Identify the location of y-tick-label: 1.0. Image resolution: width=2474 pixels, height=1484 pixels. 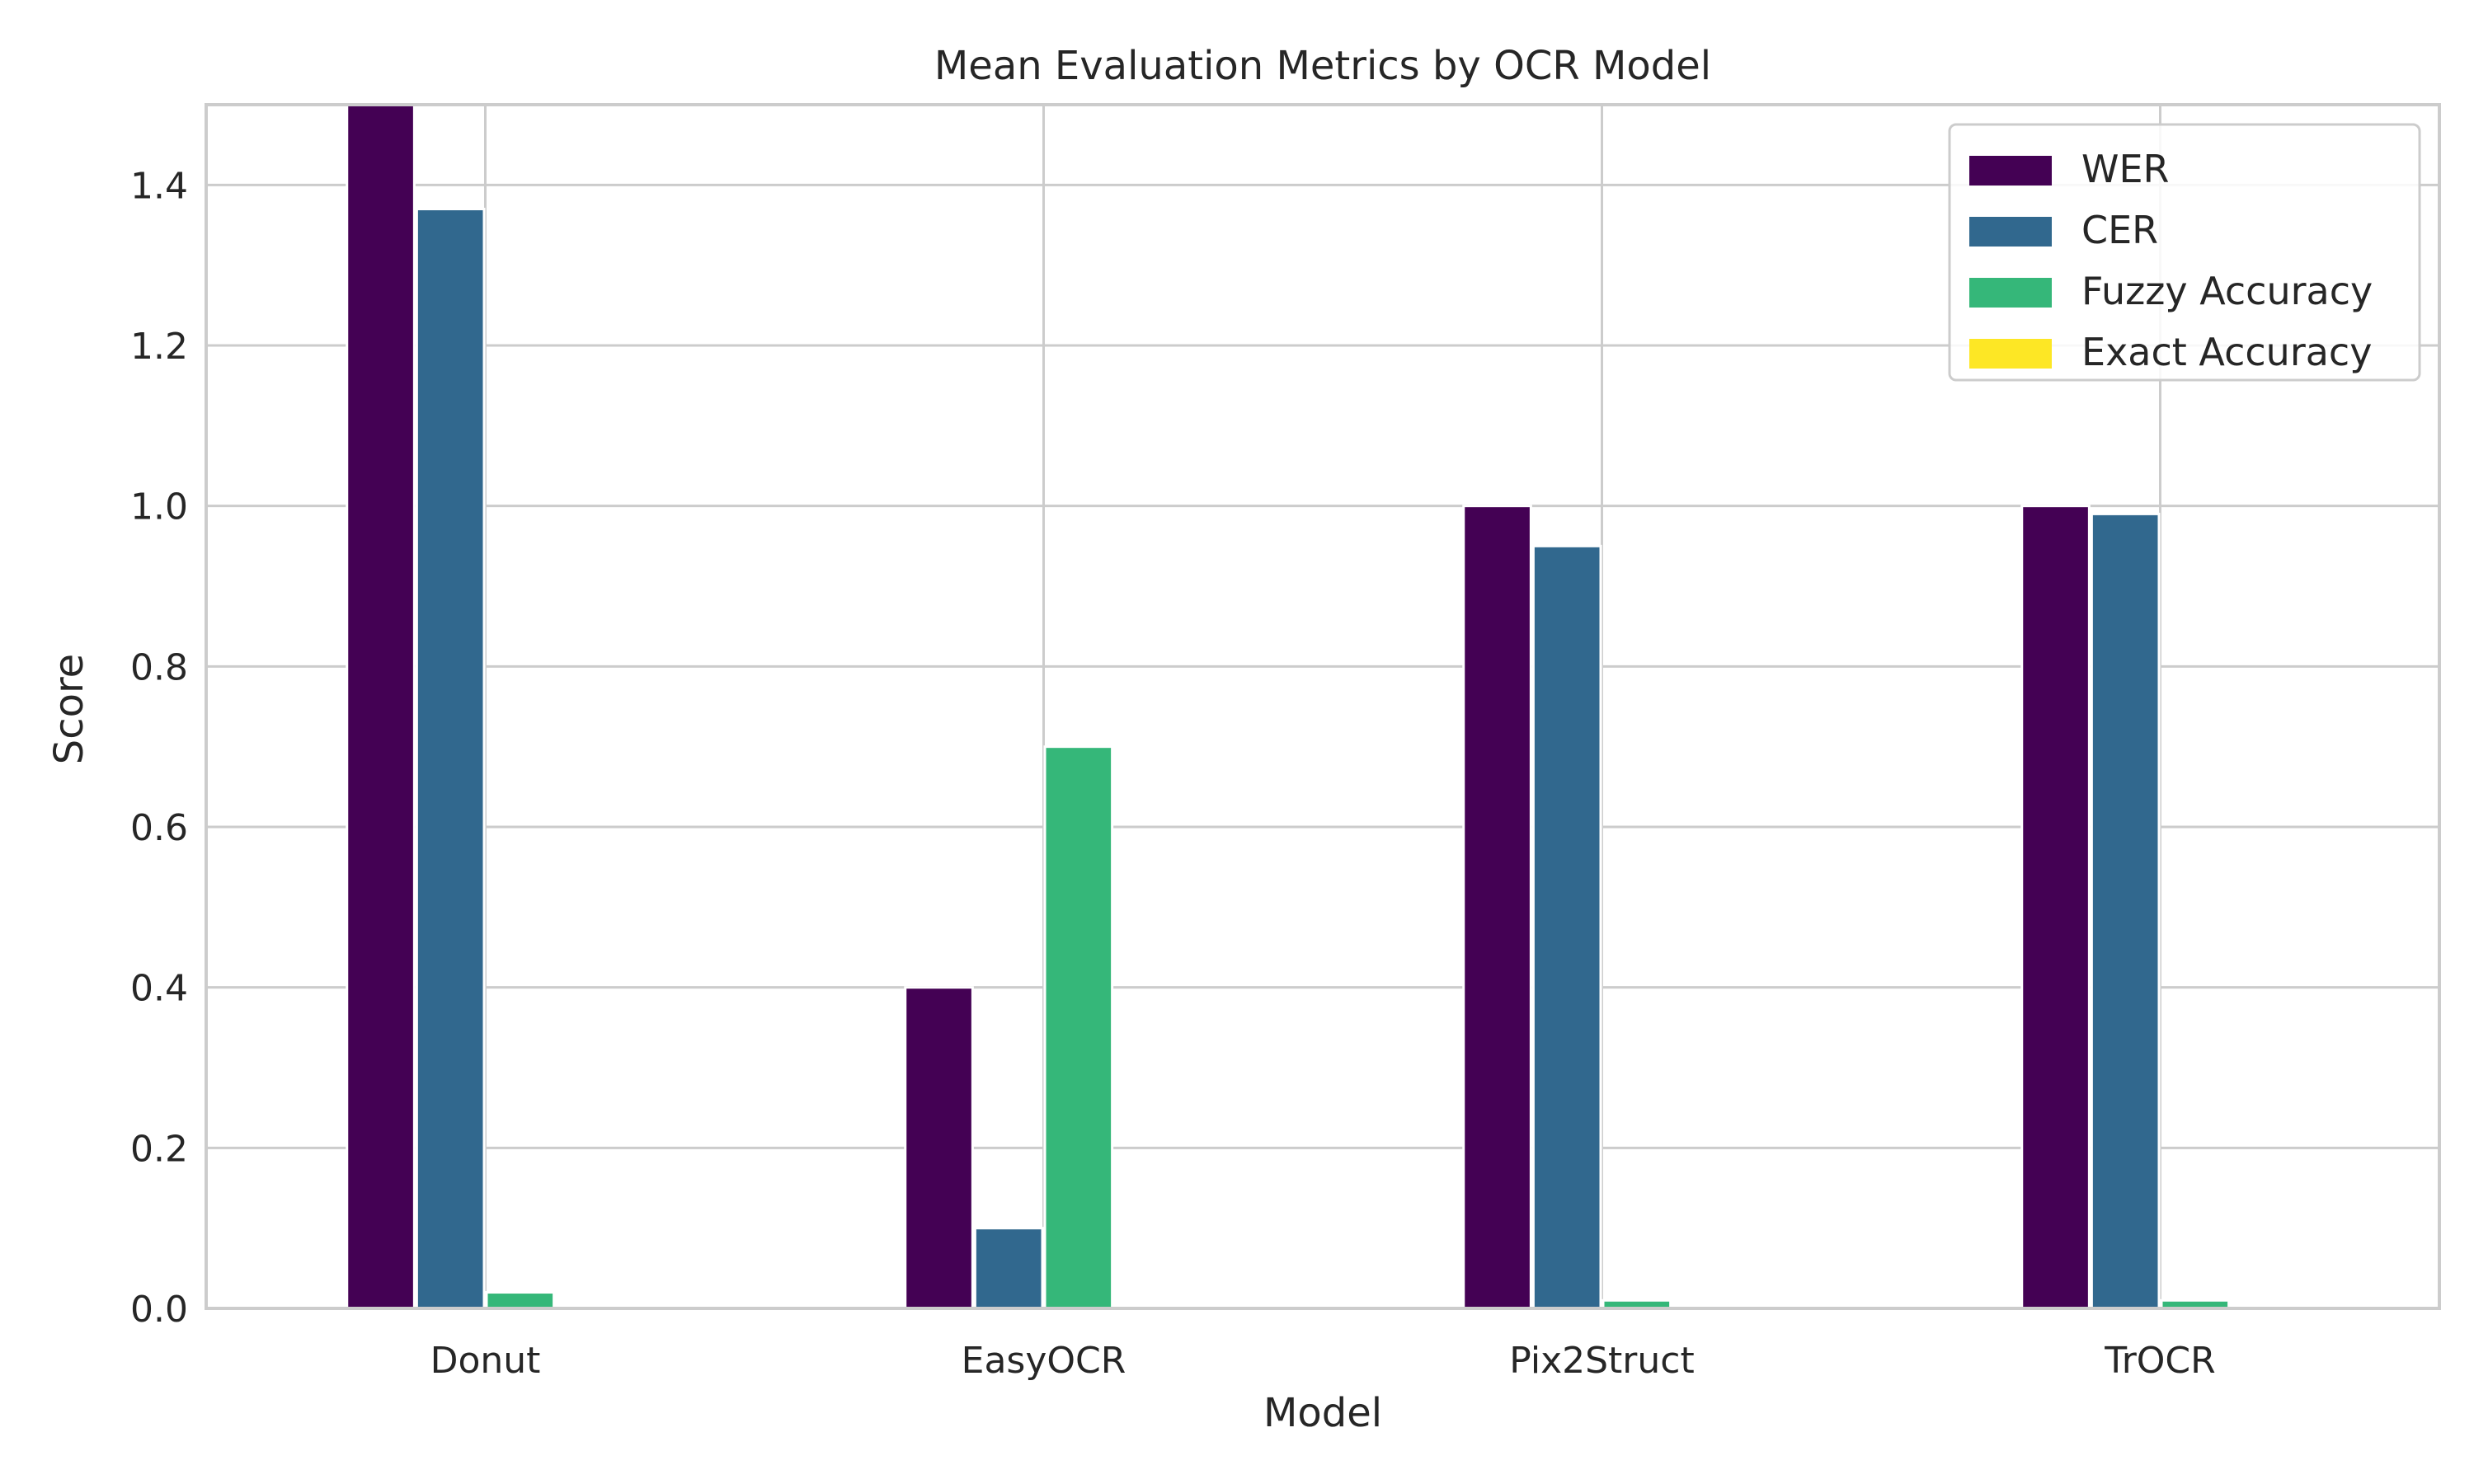
(159, 507).